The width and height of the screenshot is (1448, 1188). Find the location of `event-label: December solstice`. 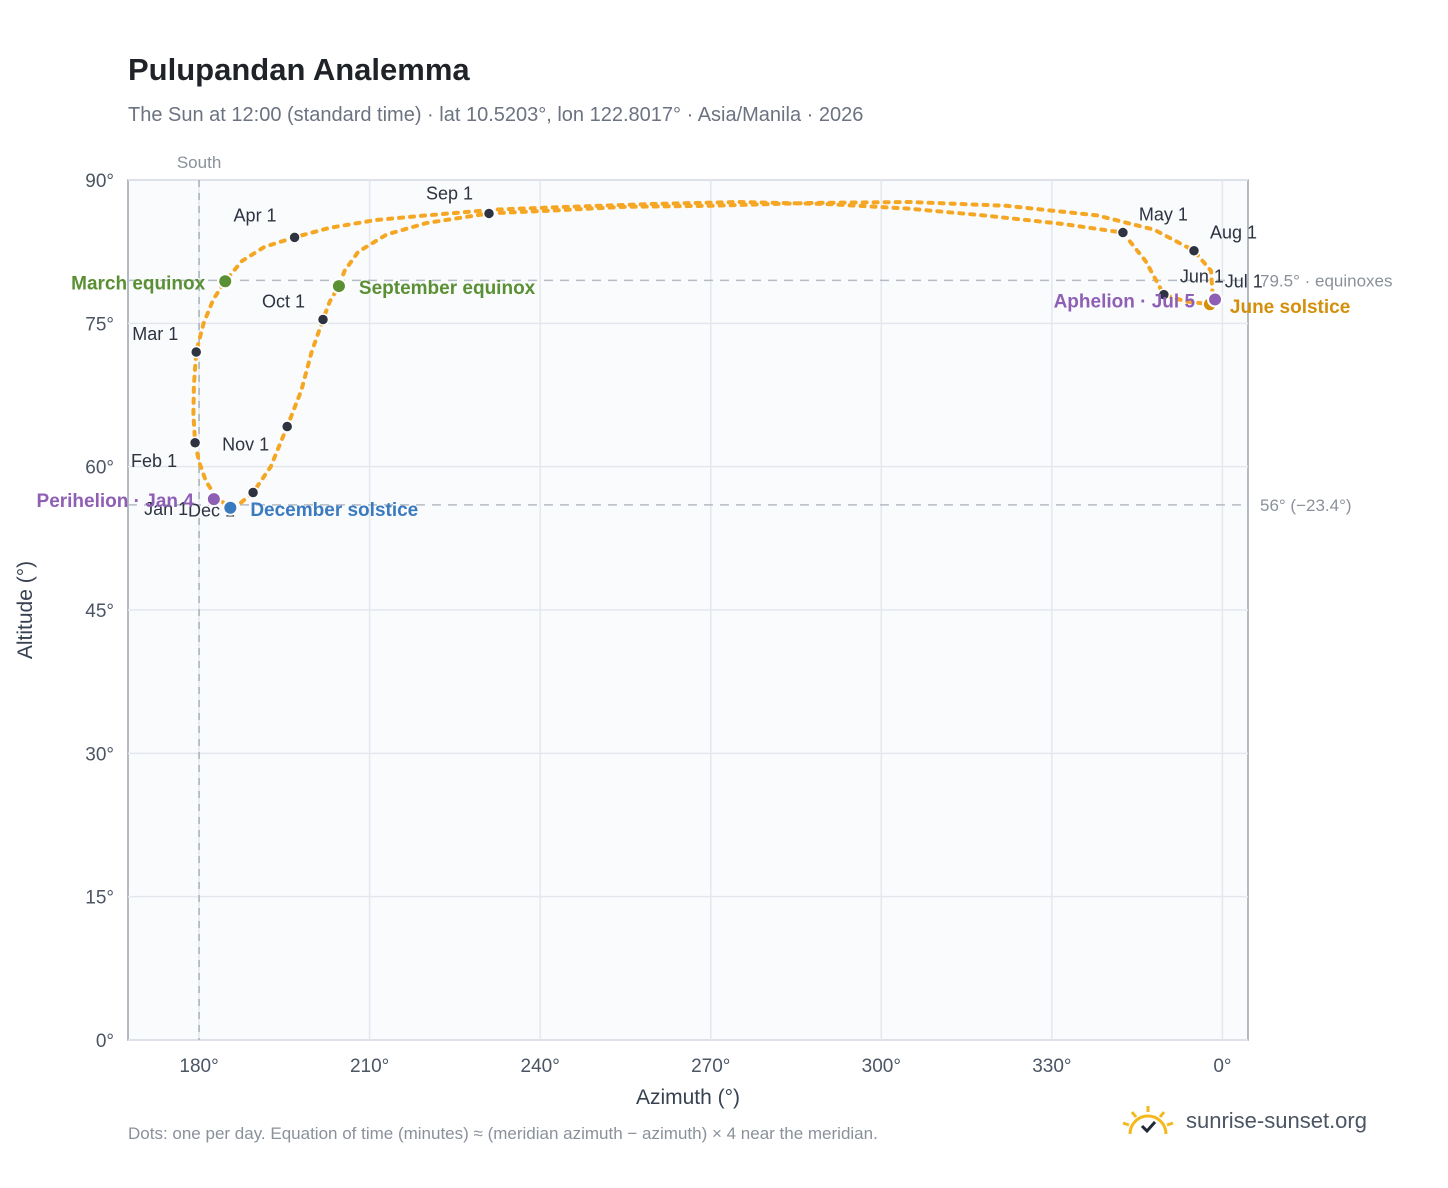

event-label: December solstice is located at coordinates (334, 510).